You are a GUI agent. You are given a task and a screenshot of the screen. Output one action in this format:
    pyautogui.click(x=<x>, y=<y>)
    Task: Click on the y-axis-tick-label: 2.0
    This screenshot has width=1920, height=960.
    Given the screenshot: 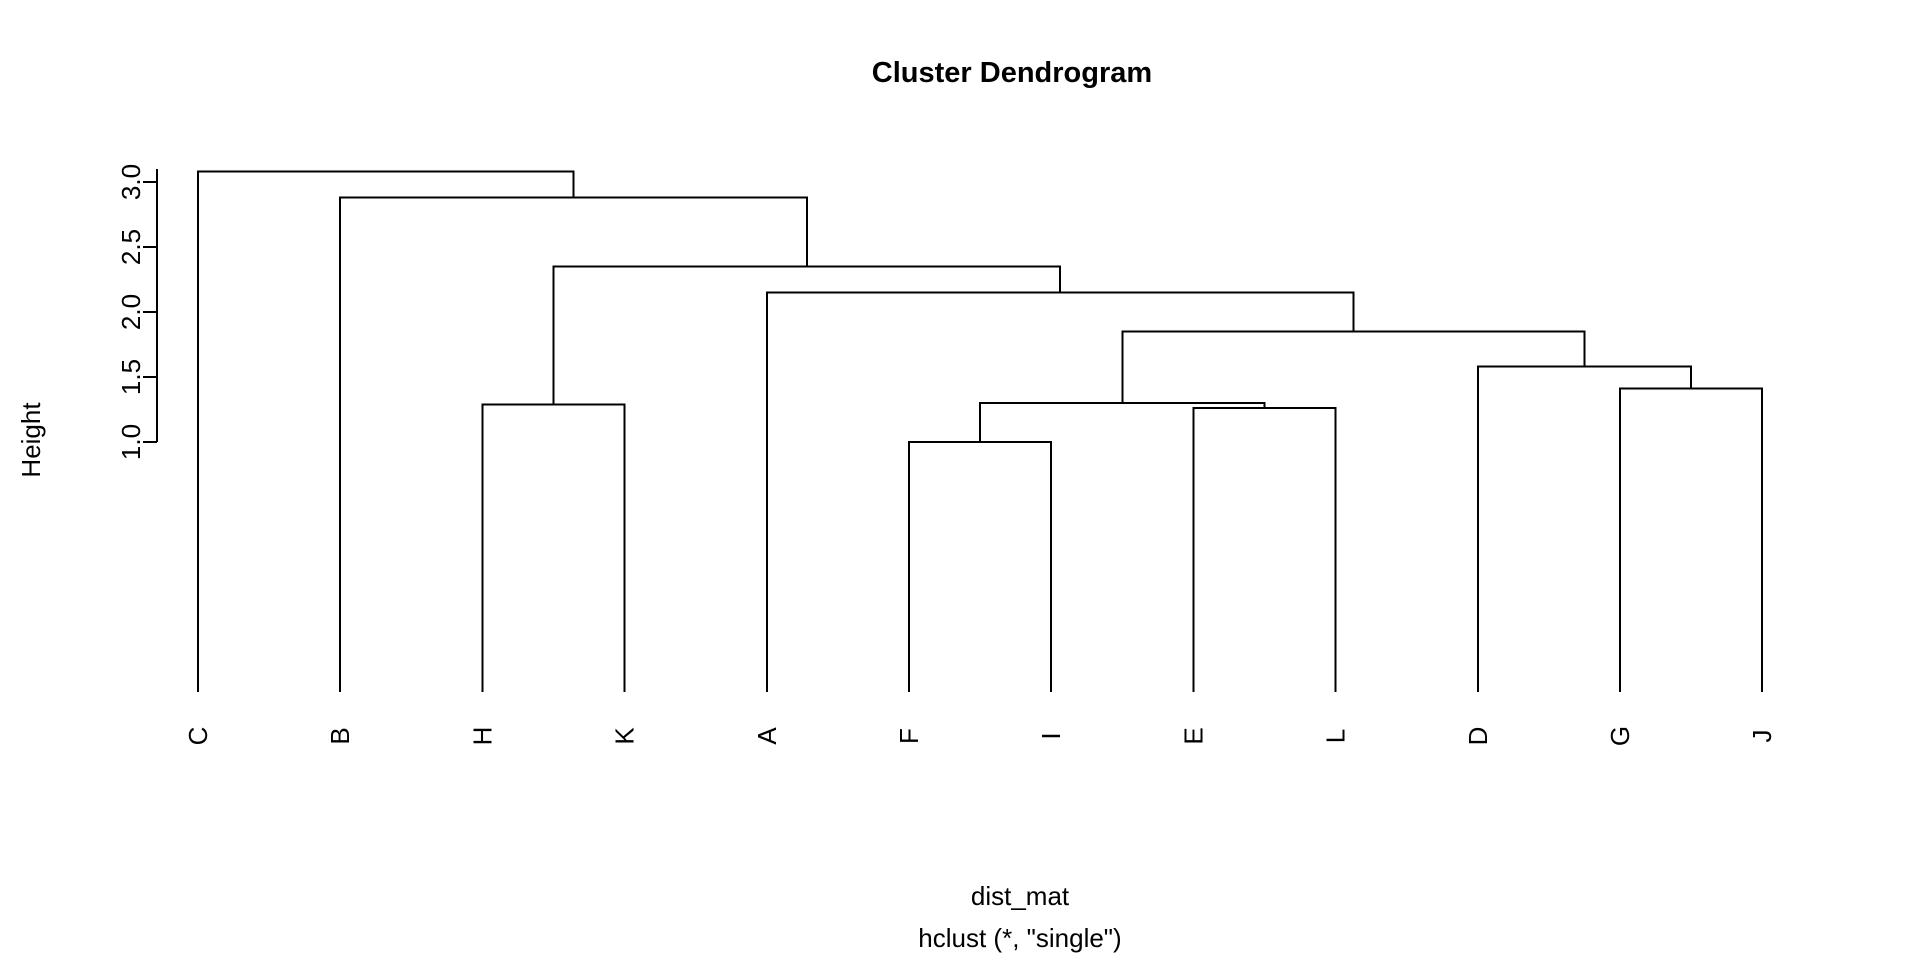 What is the action you would take?
    pyautogui.click(x=131, y=312)
    